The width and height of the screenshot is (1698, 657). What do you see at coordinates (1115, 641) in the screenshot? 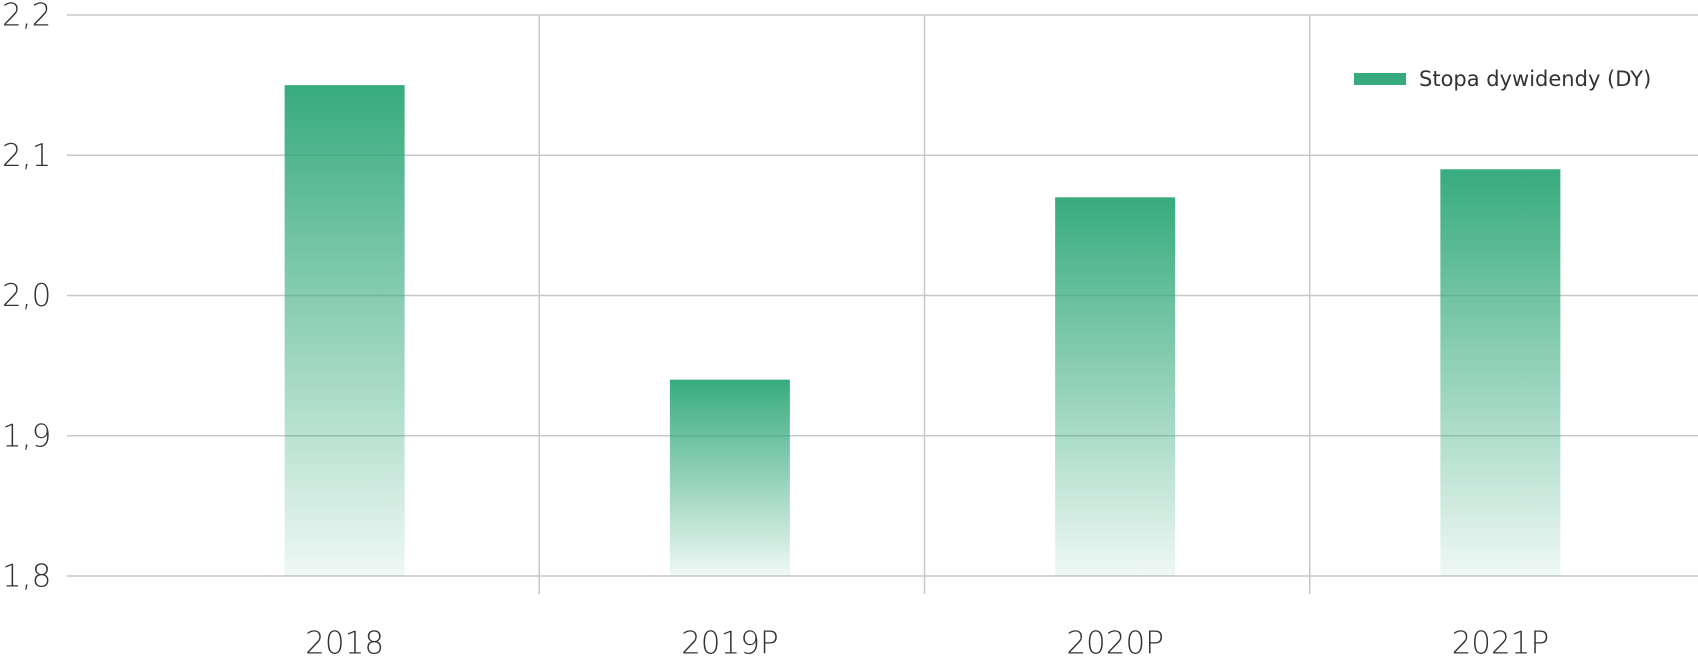
I see `x-tick-label: 2020P` at bounding box center [1115, 641].